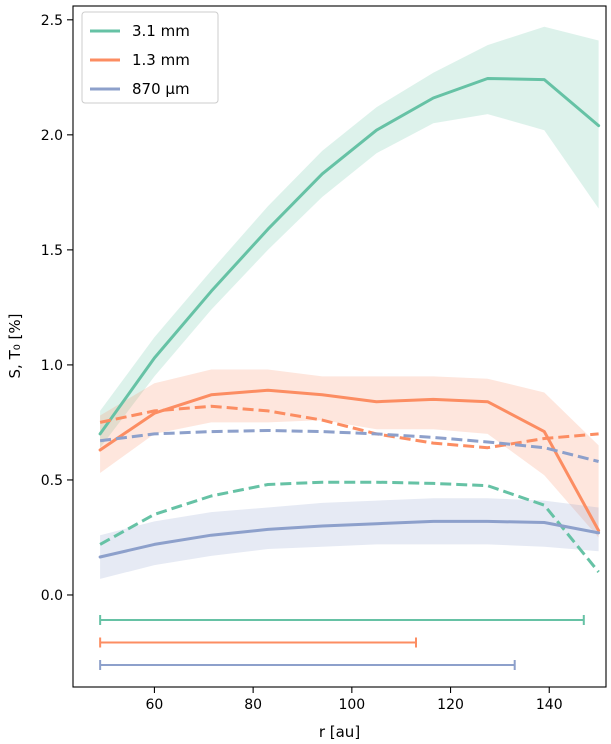 The width and height of the screenshot is (611, 744). What do you see at coordinates (155, 705) in the screenshot?
I see `x-tick-label: 60` at bounding box center [155, 705].